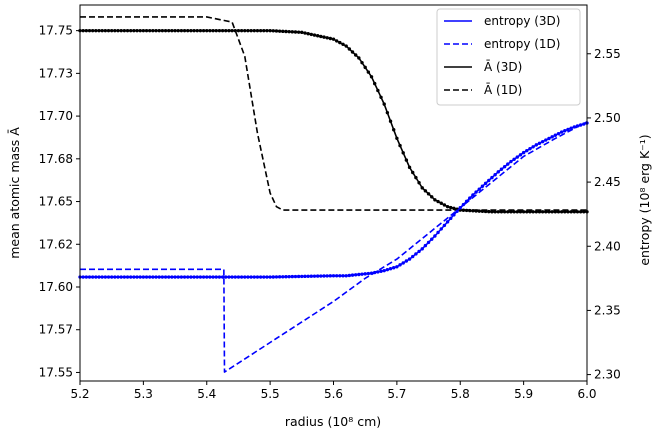 This screenshot has width=659, height=434. What do you see at coordinates (508, 57) in the screenshot?
I see `legend-box` at bounding box center [508, 57].